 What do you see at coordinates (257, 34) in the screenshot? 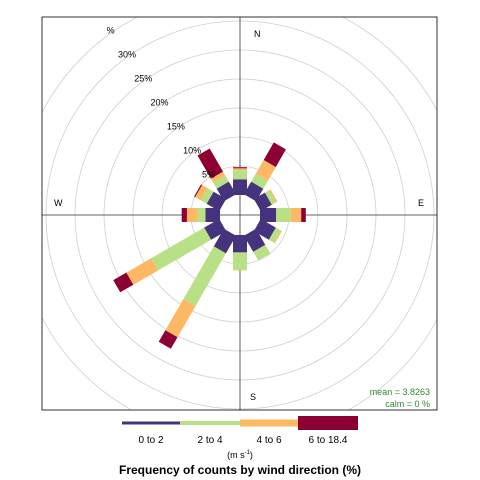
I see `compass-north: N` at bounding box center [257, 34].